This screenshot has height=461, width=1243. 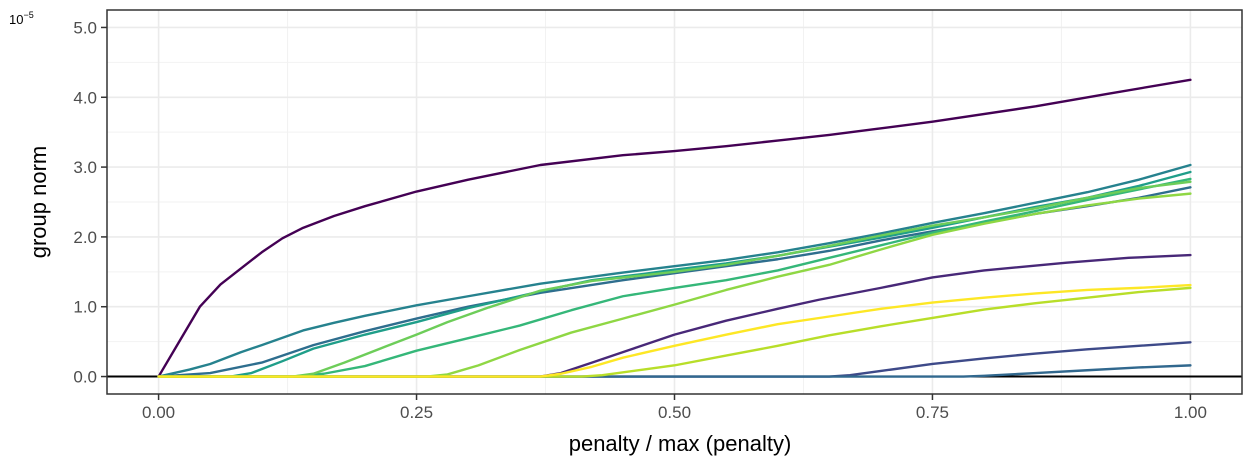 I want to click on y-tick-label: 1.0, so click(x=85, y=307).